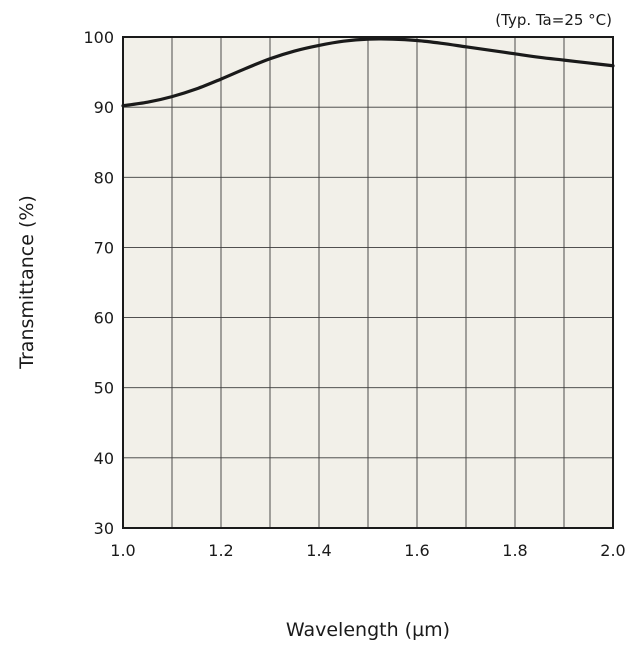 This screenshot has width=629, height=648. Describe the element at coordinates (368, 630) in the screenshot. I see `x-axis-title: Wavelength (µm)` at that location.